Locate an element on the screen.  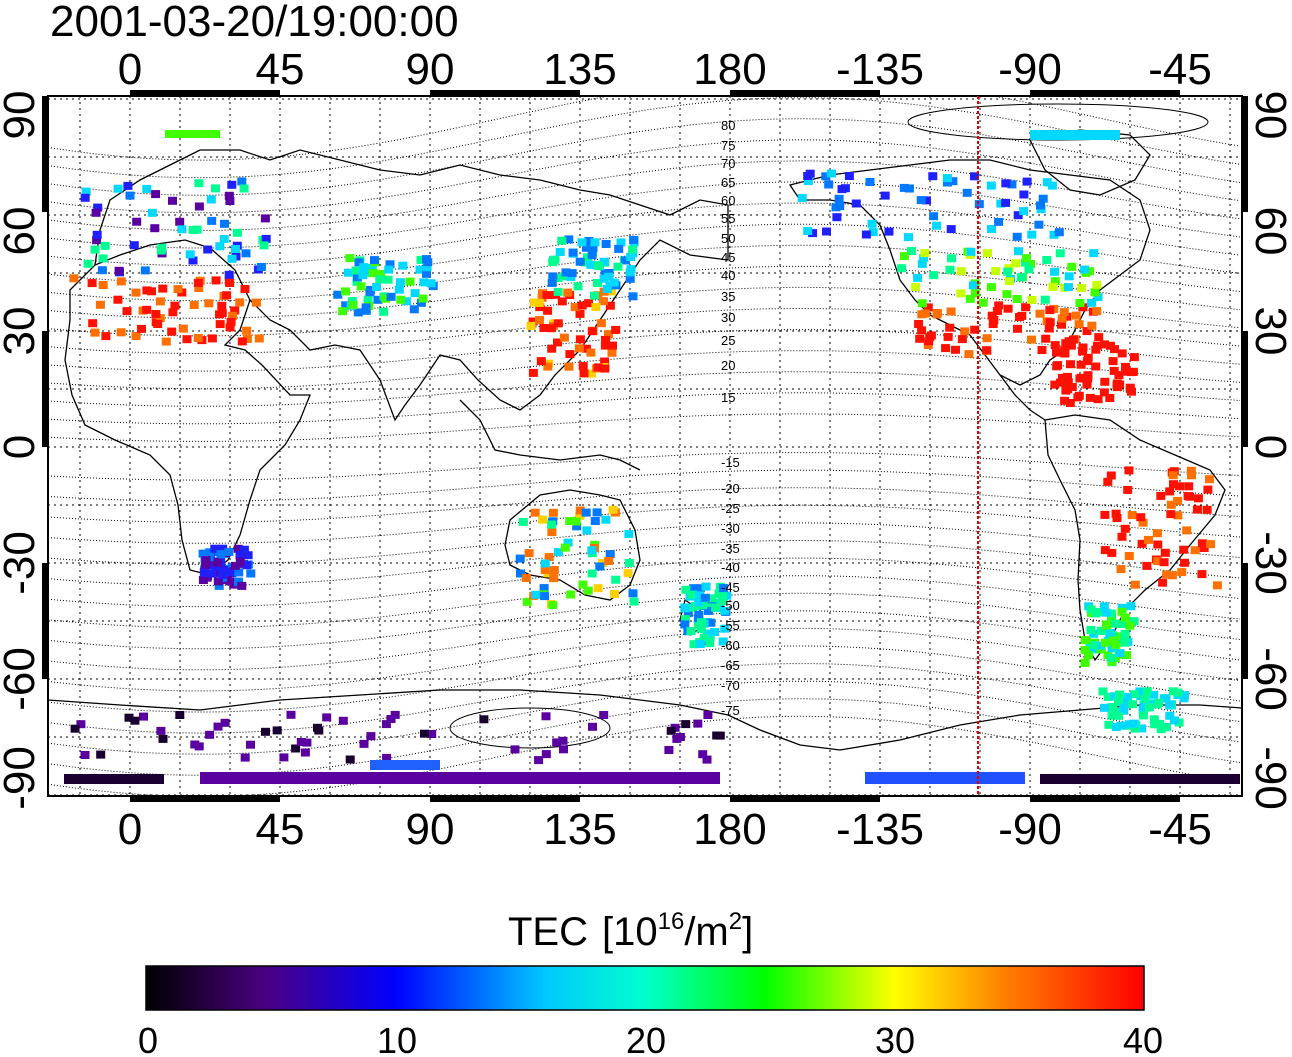
colorbar-title-name: TEC is located at coordinates (548, 932).